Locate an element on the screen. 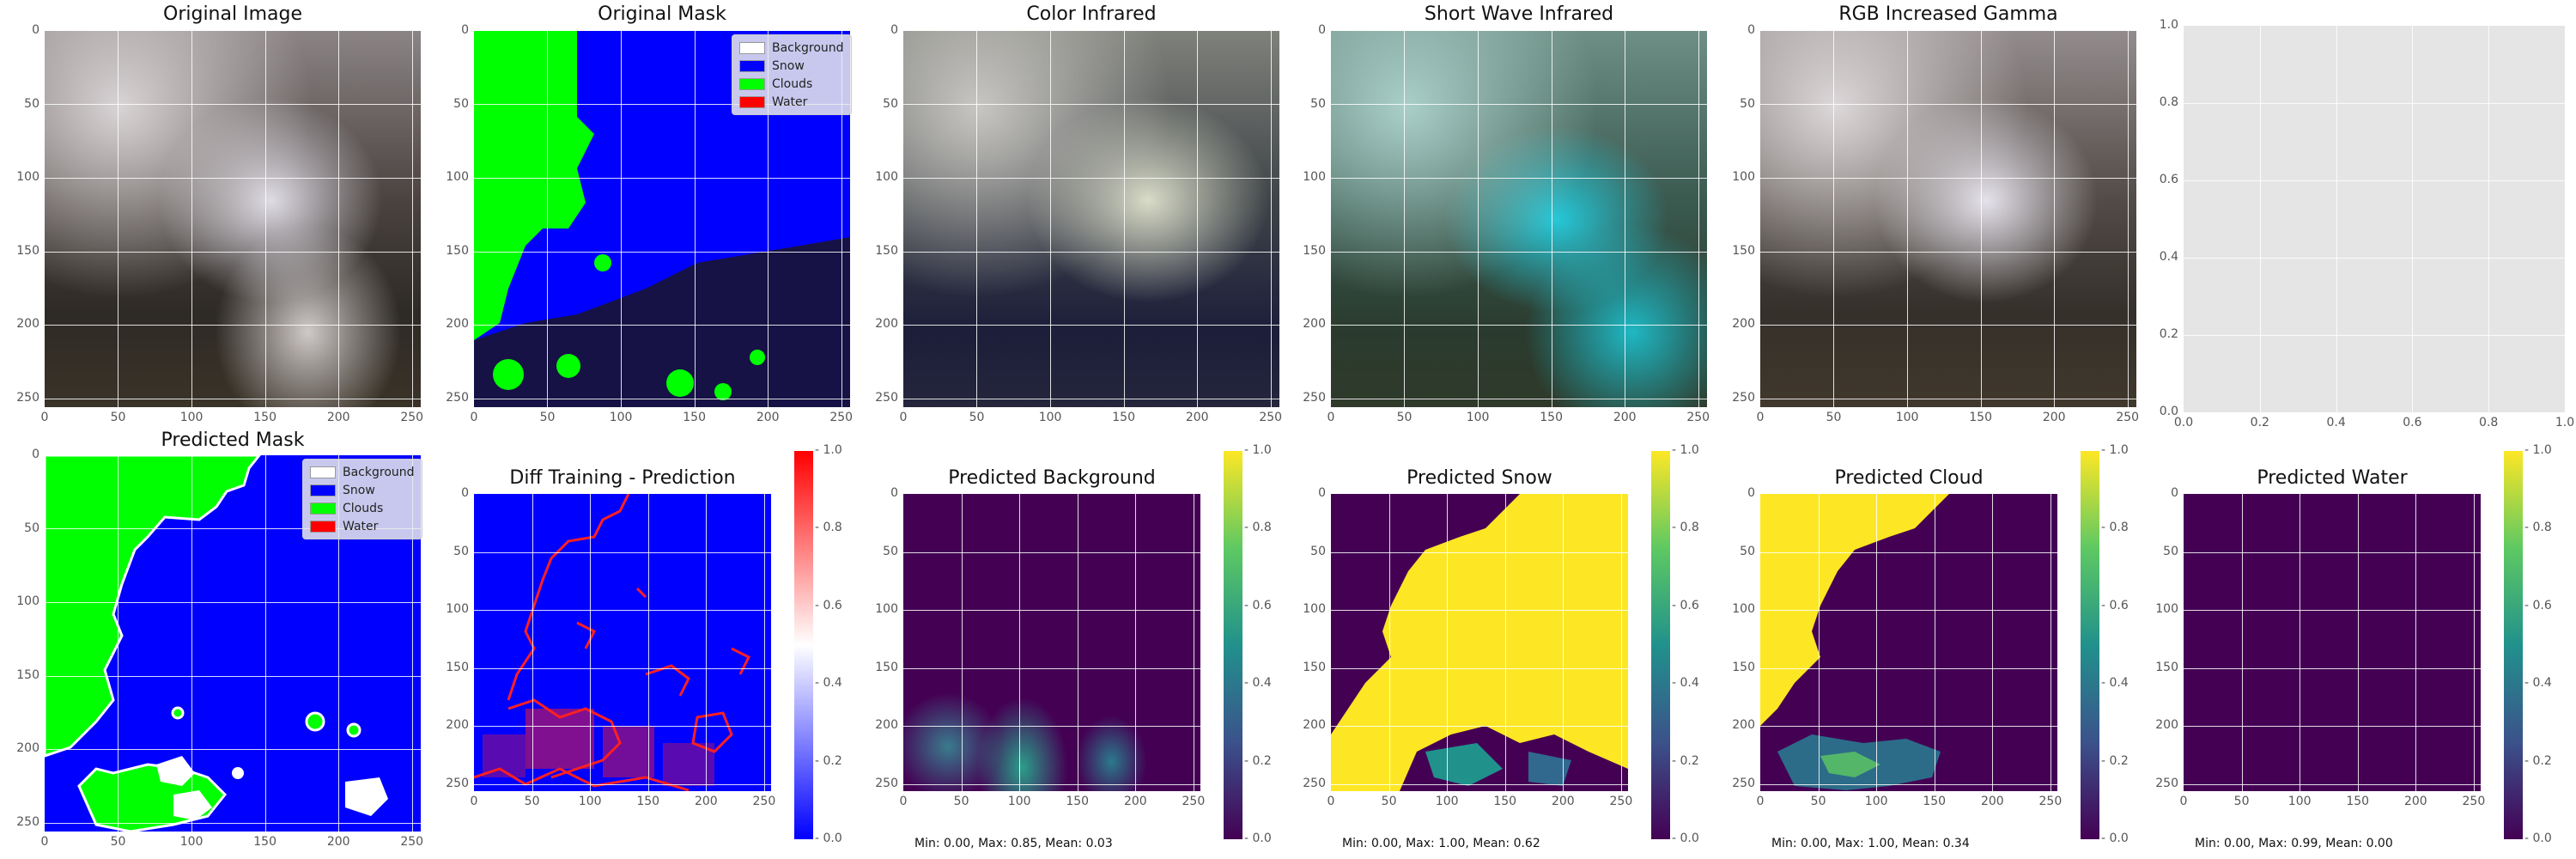  clouds-swatch is located at coordinates (323, 508).